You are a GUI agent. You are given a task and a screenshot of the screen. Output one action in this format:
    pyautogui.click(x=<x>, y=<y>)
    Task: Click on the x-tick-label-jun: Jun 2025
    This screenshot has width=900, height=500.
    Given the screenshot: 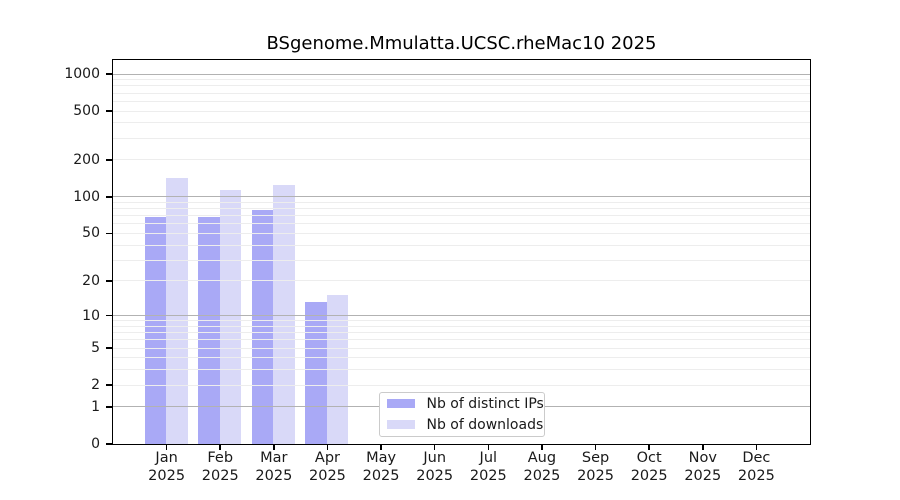 What is the action you would take?
    pyautogui.click(x=435, y=467)
    